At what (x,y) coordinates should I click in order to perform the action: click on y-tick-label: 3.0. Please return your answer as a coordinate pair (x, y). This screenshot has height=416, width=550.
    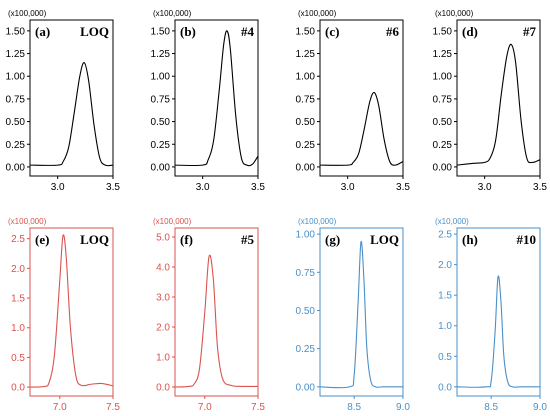
    Looking at the image, I should click on (163, 298).